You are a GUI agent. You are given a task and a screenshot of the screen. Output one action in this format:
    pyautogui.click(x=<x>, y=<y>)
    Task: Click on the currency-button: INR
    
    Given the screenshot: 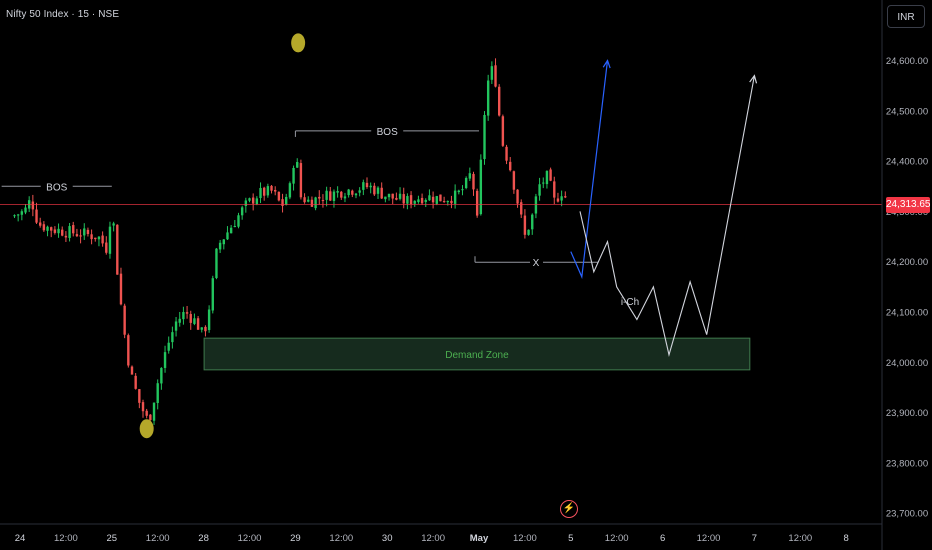 What is the action you would take?
    pyautogui.click(x=906, y=16)
    